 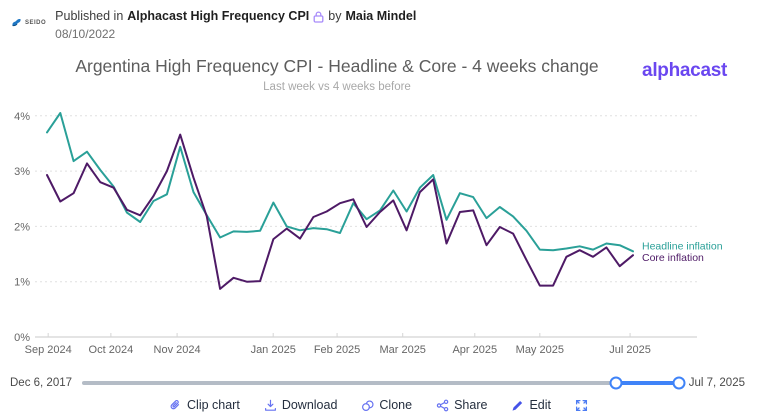 I want to click on by-label: by, so click(x=335, y=16).